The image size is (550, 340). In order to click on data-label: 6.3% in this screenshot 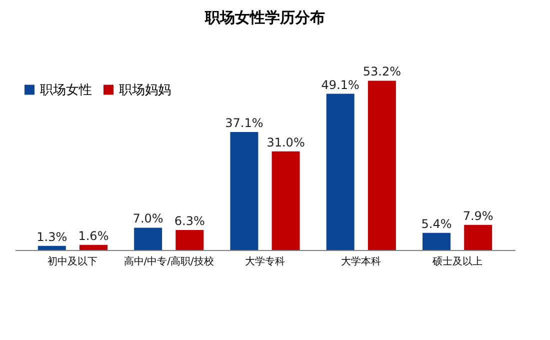, I will do `click(189, 221)`.